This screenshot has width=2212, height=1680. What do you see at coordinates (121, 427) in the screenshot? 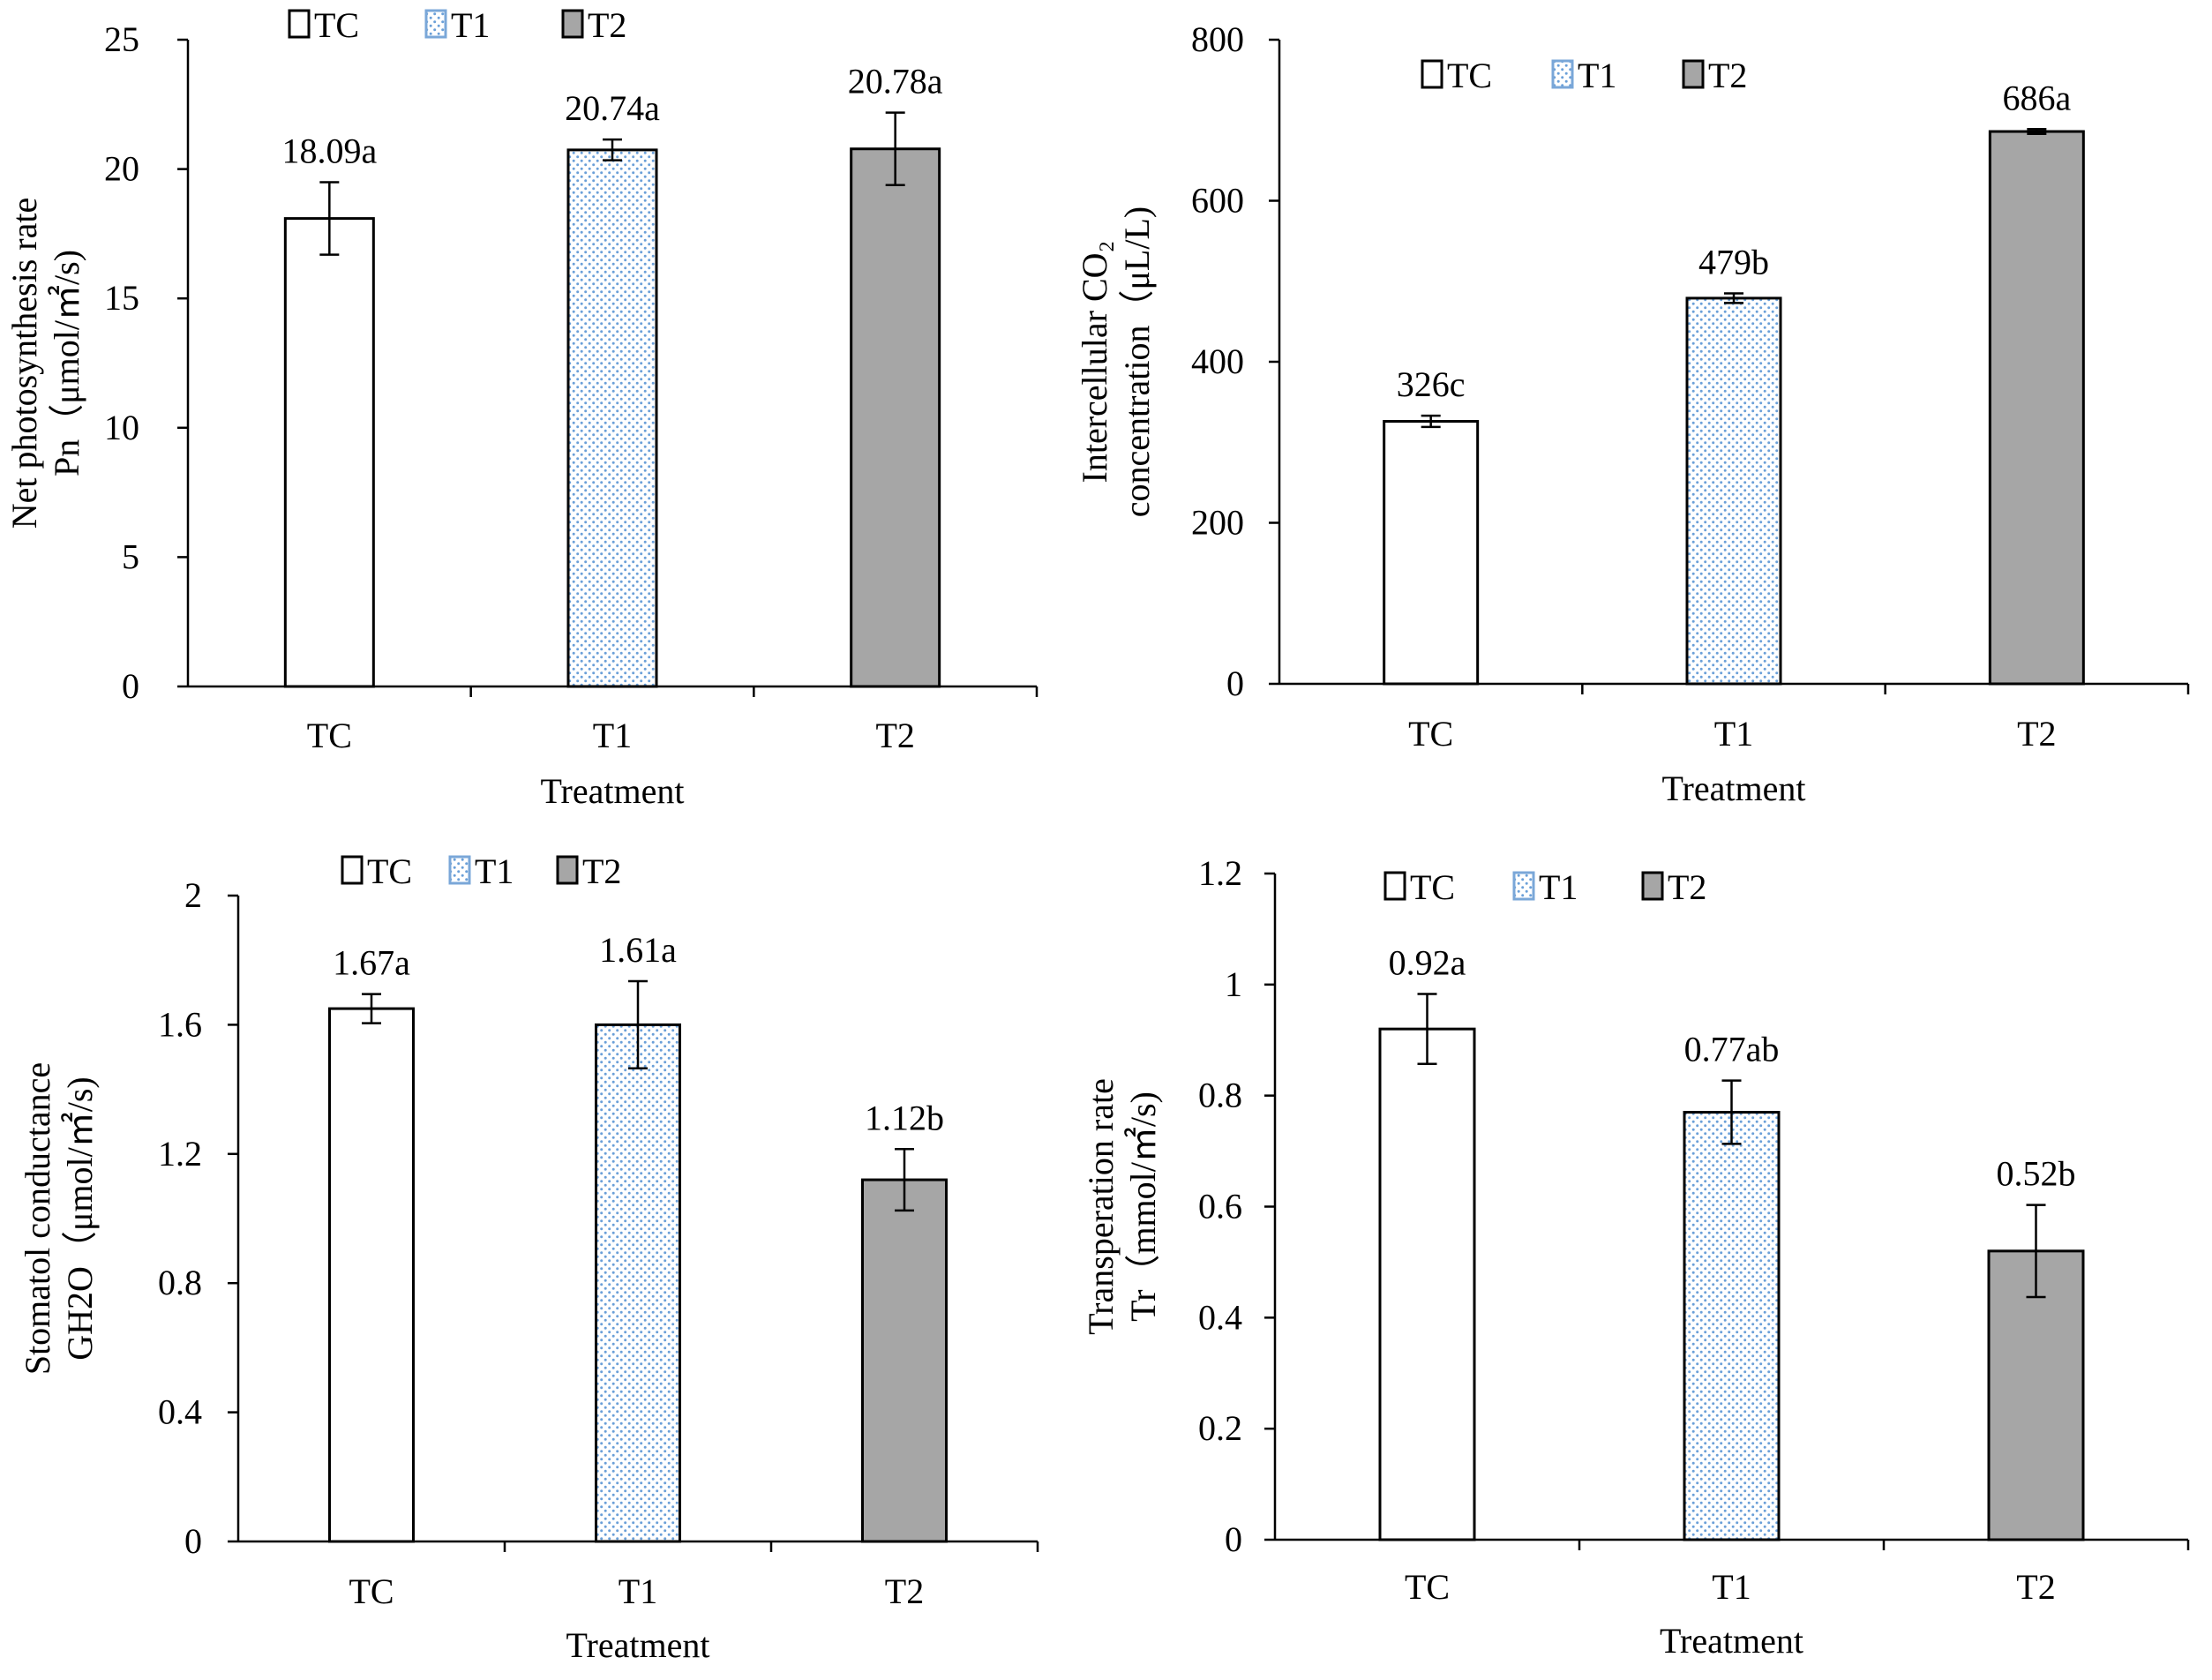
I see `y-tick-label: 10` at bounding box center [121, 427].